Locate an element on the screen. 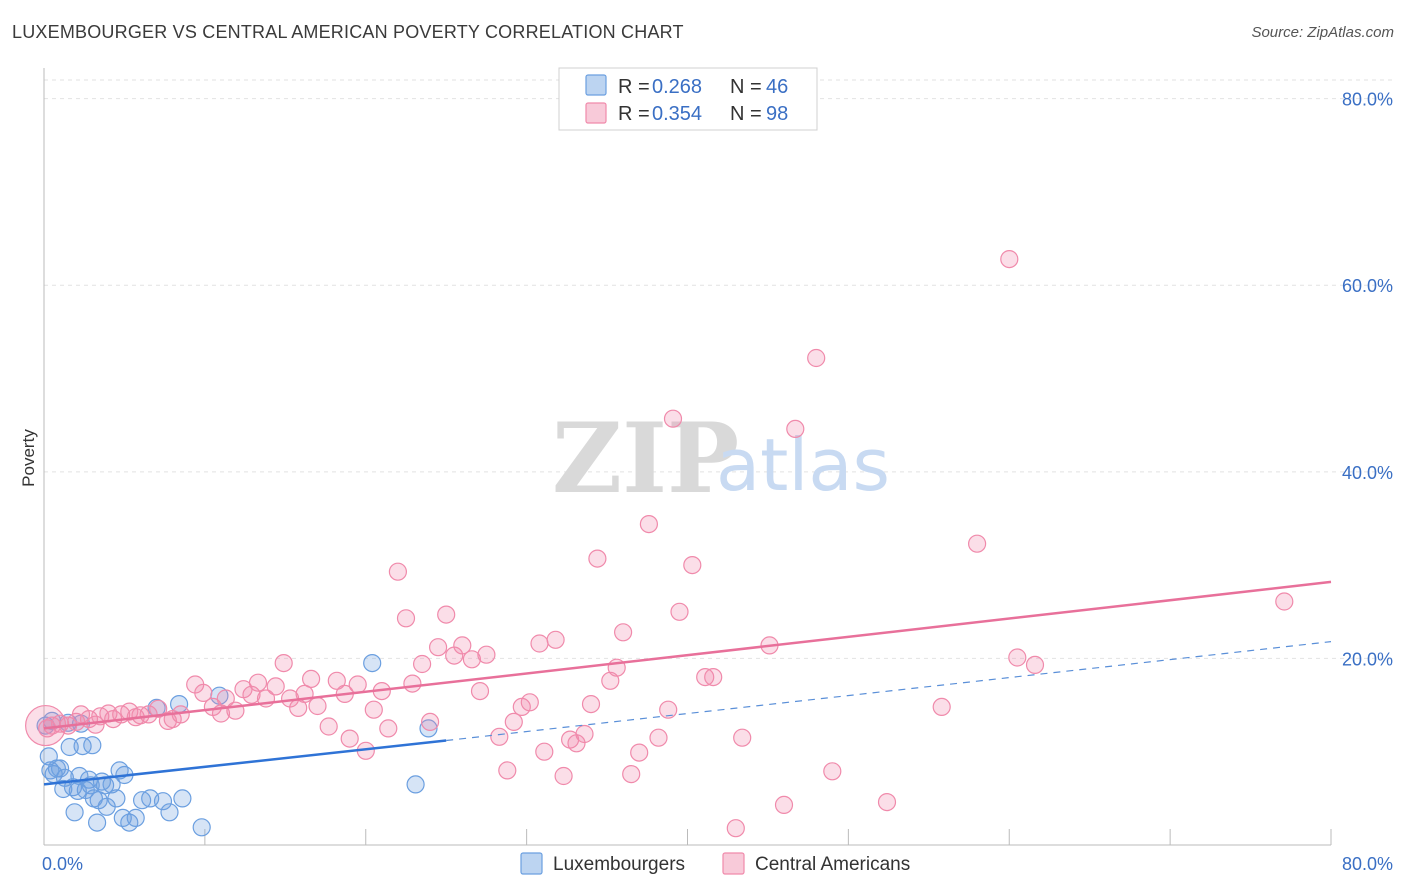  trend-line-luxembourgers is located at coordinates (245, 762).